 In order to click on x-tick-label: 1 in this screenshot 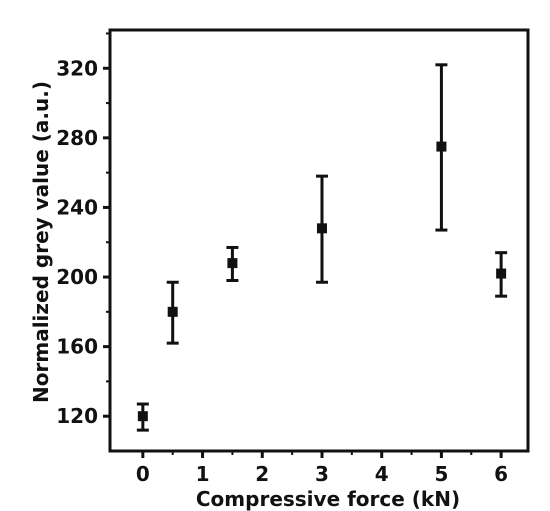, I will do `click(203, 474)`.